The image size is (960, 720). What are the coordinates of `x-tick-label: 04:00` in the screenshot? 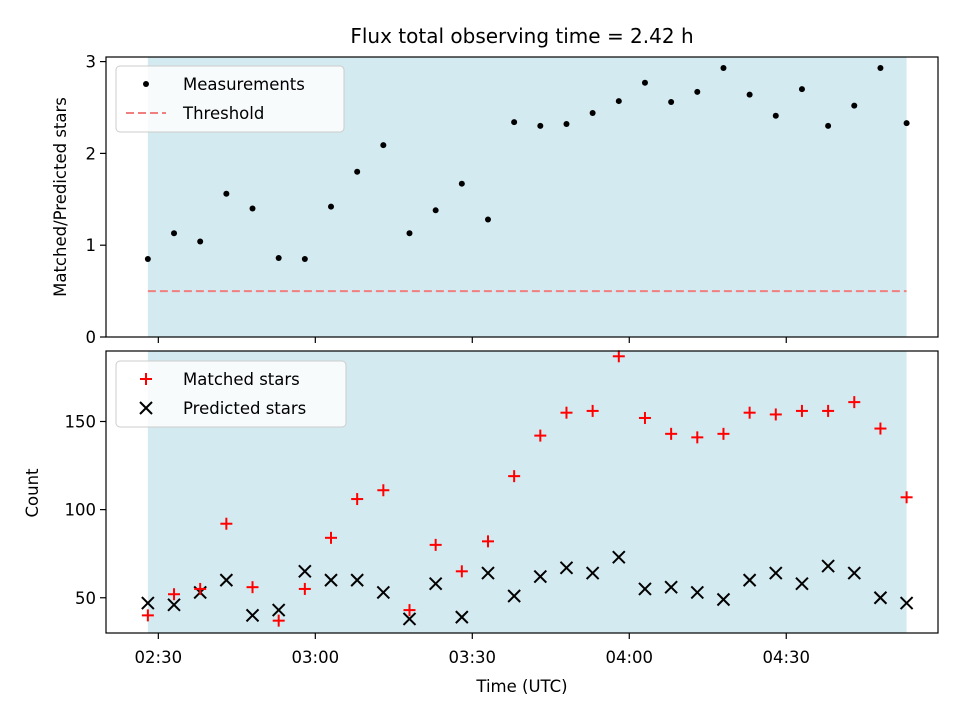 It's located at (629, 657).